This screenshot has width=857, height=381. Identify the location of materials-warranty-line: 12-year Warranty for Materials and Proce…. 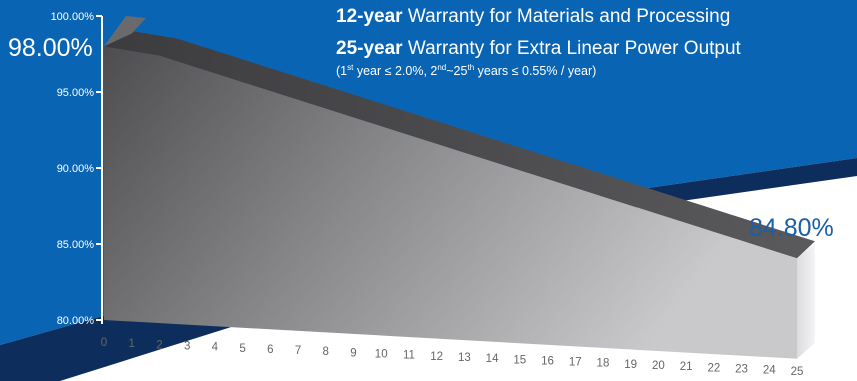
(533, 17).